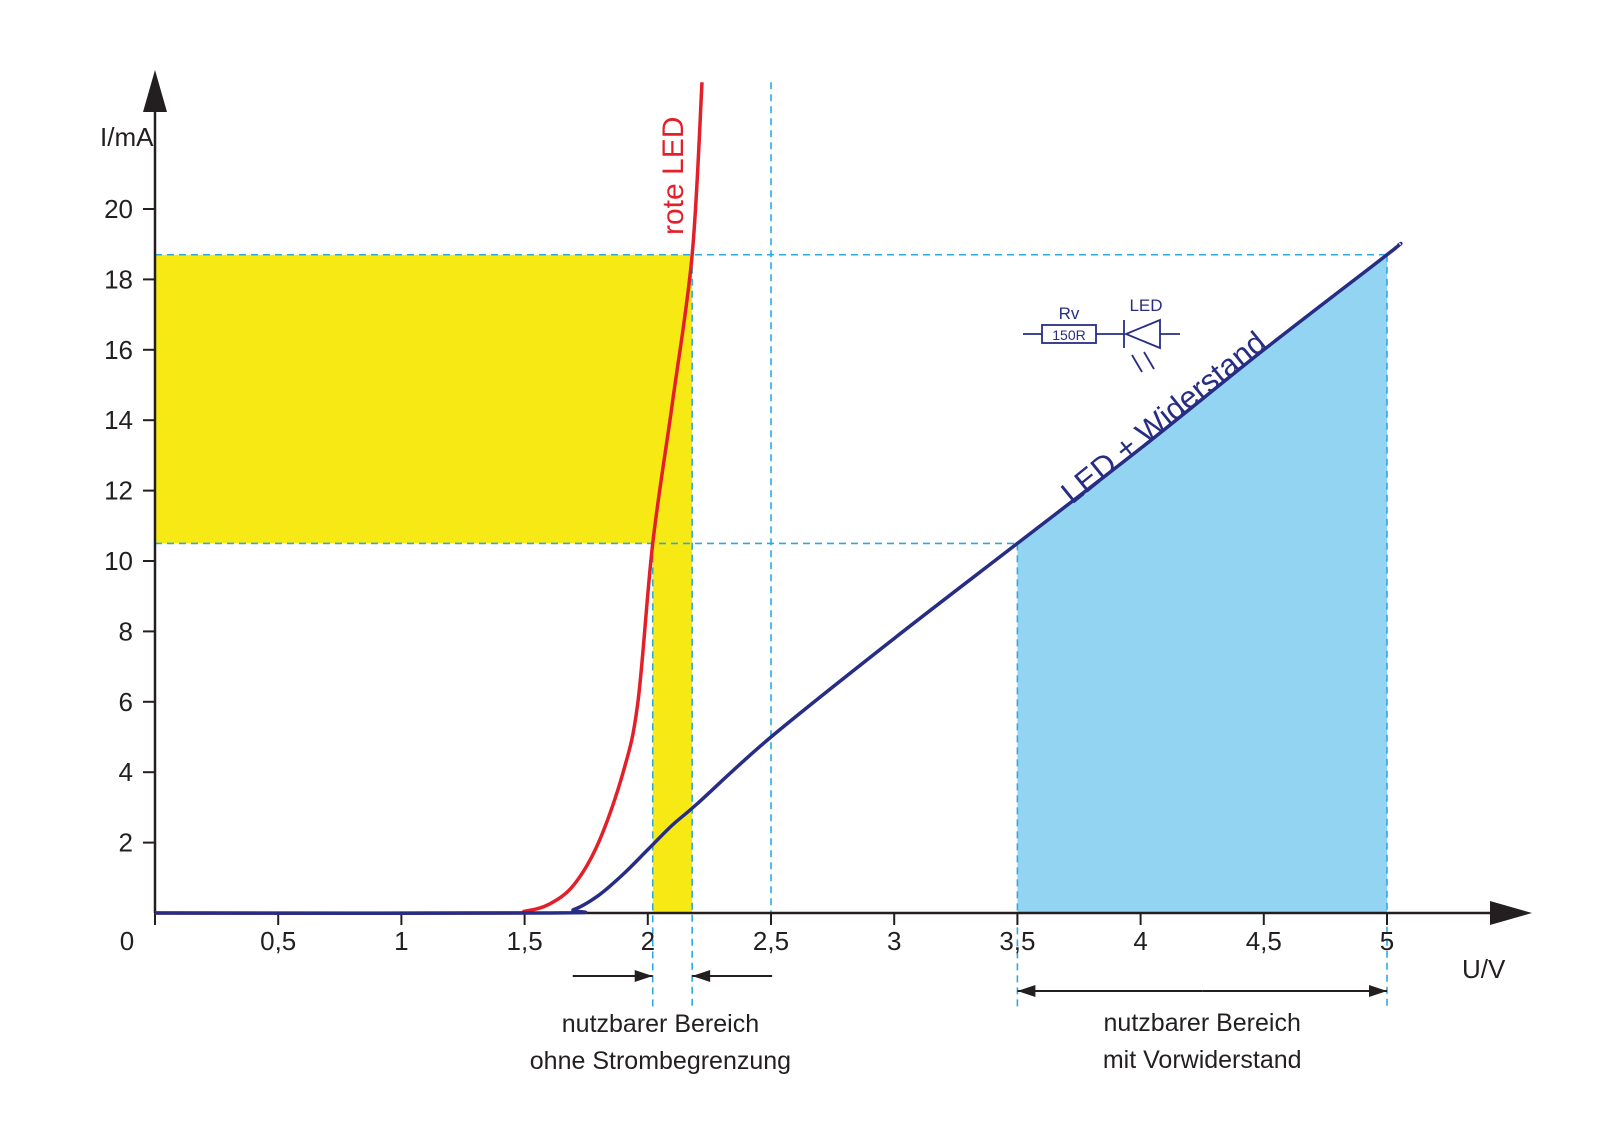 Image resolution: width=1600 pixels, height=1129 pixels. Describe the element at coordinates (648, 941) in the screenshot. I see `x-tick-label: 2` at that location.